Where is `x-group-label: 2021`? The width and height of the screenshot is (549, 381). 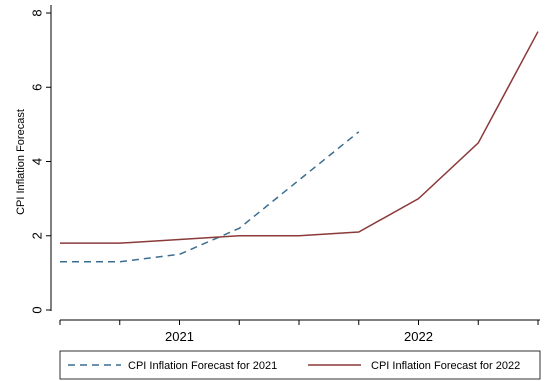 x-group-label: 2021 is located at coordinates (179, 336).